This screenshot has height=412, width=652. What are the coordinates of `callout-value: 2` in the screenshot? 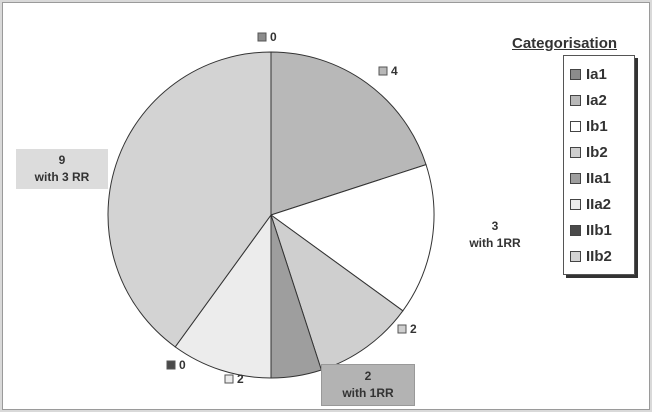 It's located at (368, 376).